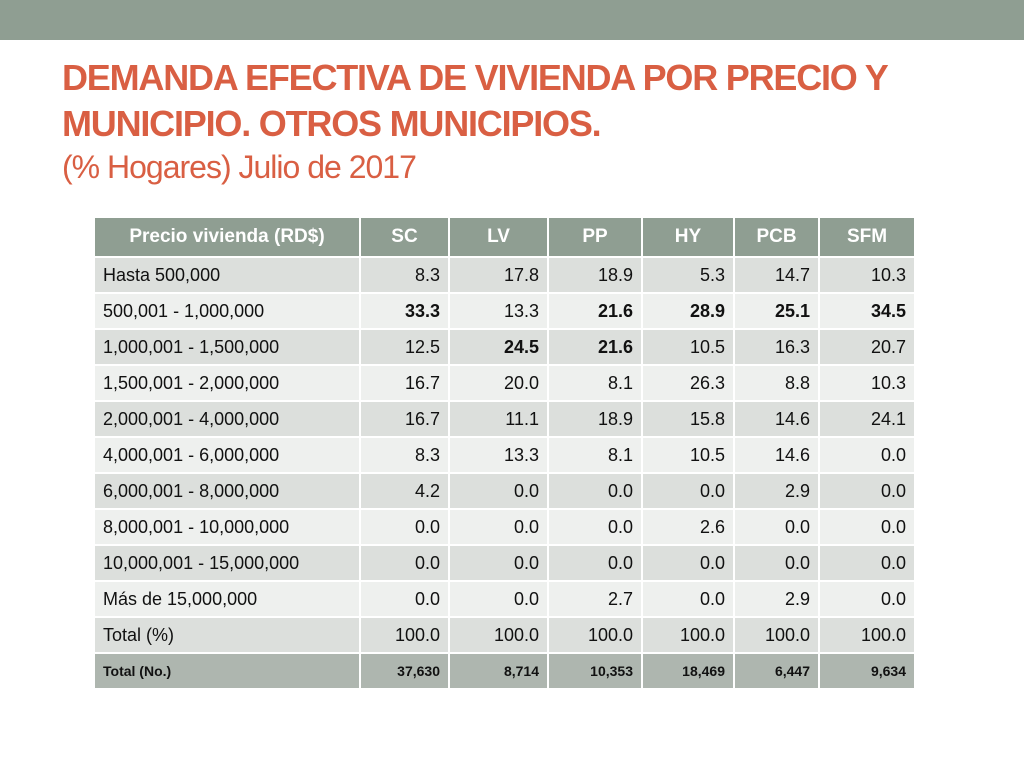 This screenshot has height=768, width=1024. What do you see at coordinates (867, 419) in the screenshot?
I see `cell-sfm: 24.1` at bounding box center [867, 419].